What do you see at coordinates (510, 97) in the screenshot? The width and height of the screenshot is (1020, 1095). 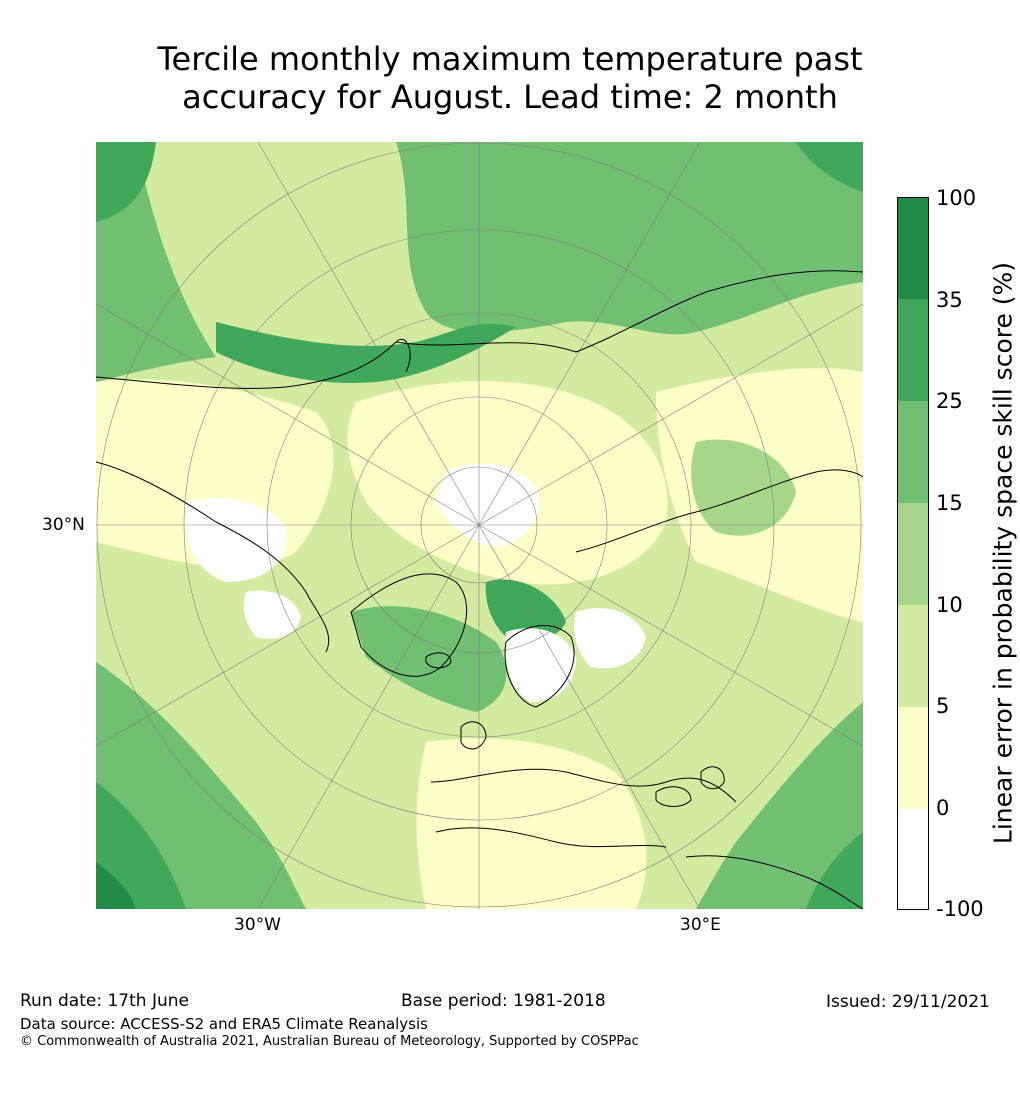 I see `title-line-2: accuracy for August. Lead time: 2 month` at bounding box center [510, 97].